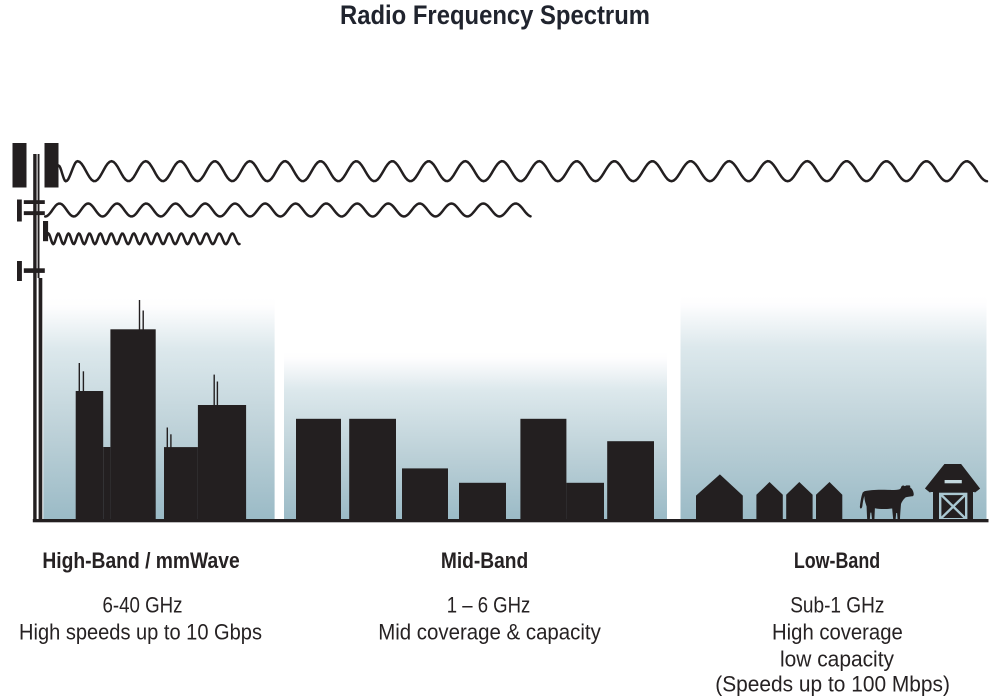  I want to click on svg-text: (Speeds up to 100 Mbps), so click(832, 684).